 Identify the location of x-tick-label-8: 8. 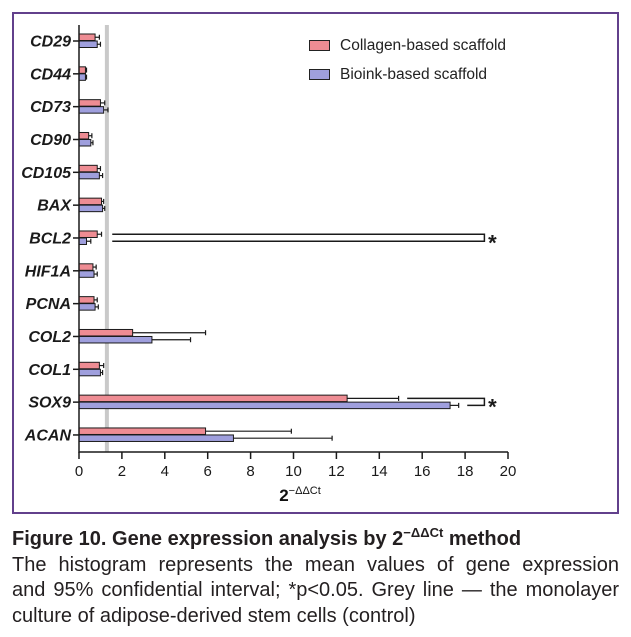
(250, 471).